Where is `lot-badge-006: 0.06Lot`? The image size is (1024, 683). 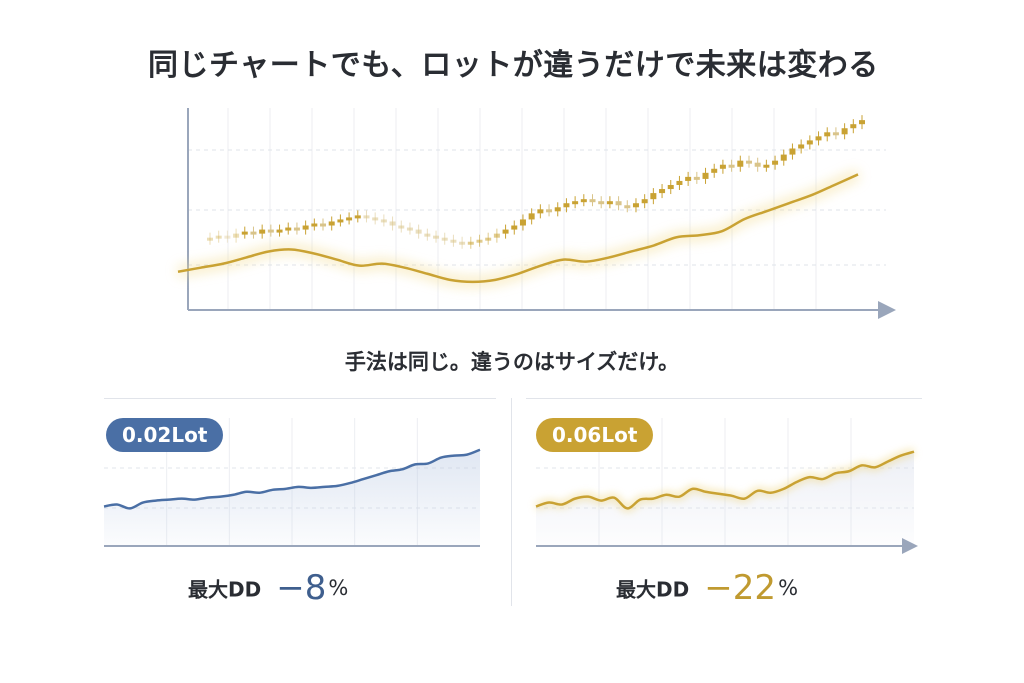
lot-badge-006: 0.06Lot is located at coordinates (595, 435).